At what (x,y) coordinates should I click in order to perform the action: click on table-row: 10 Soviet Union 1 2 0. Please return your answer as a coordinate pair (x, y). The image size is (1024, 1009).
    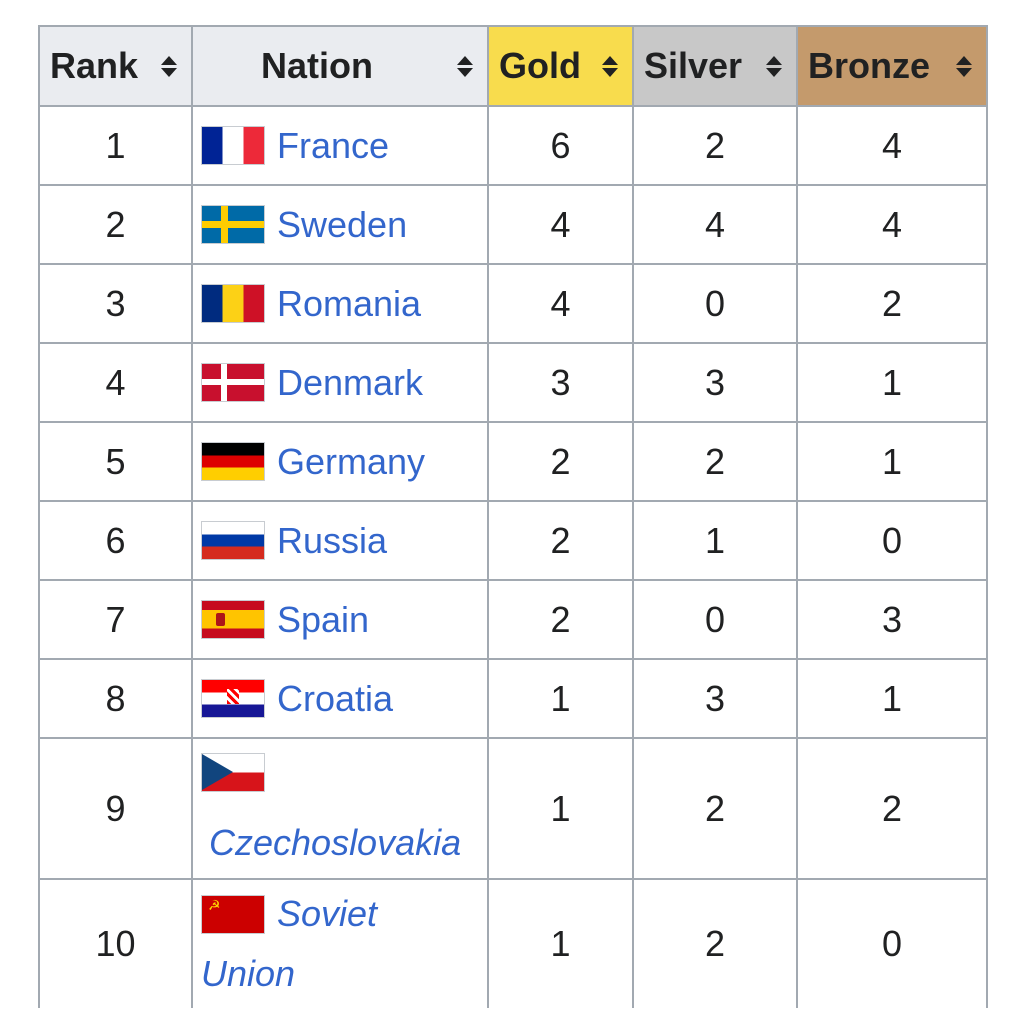
    Looking at the image, I should click on (513, 943).